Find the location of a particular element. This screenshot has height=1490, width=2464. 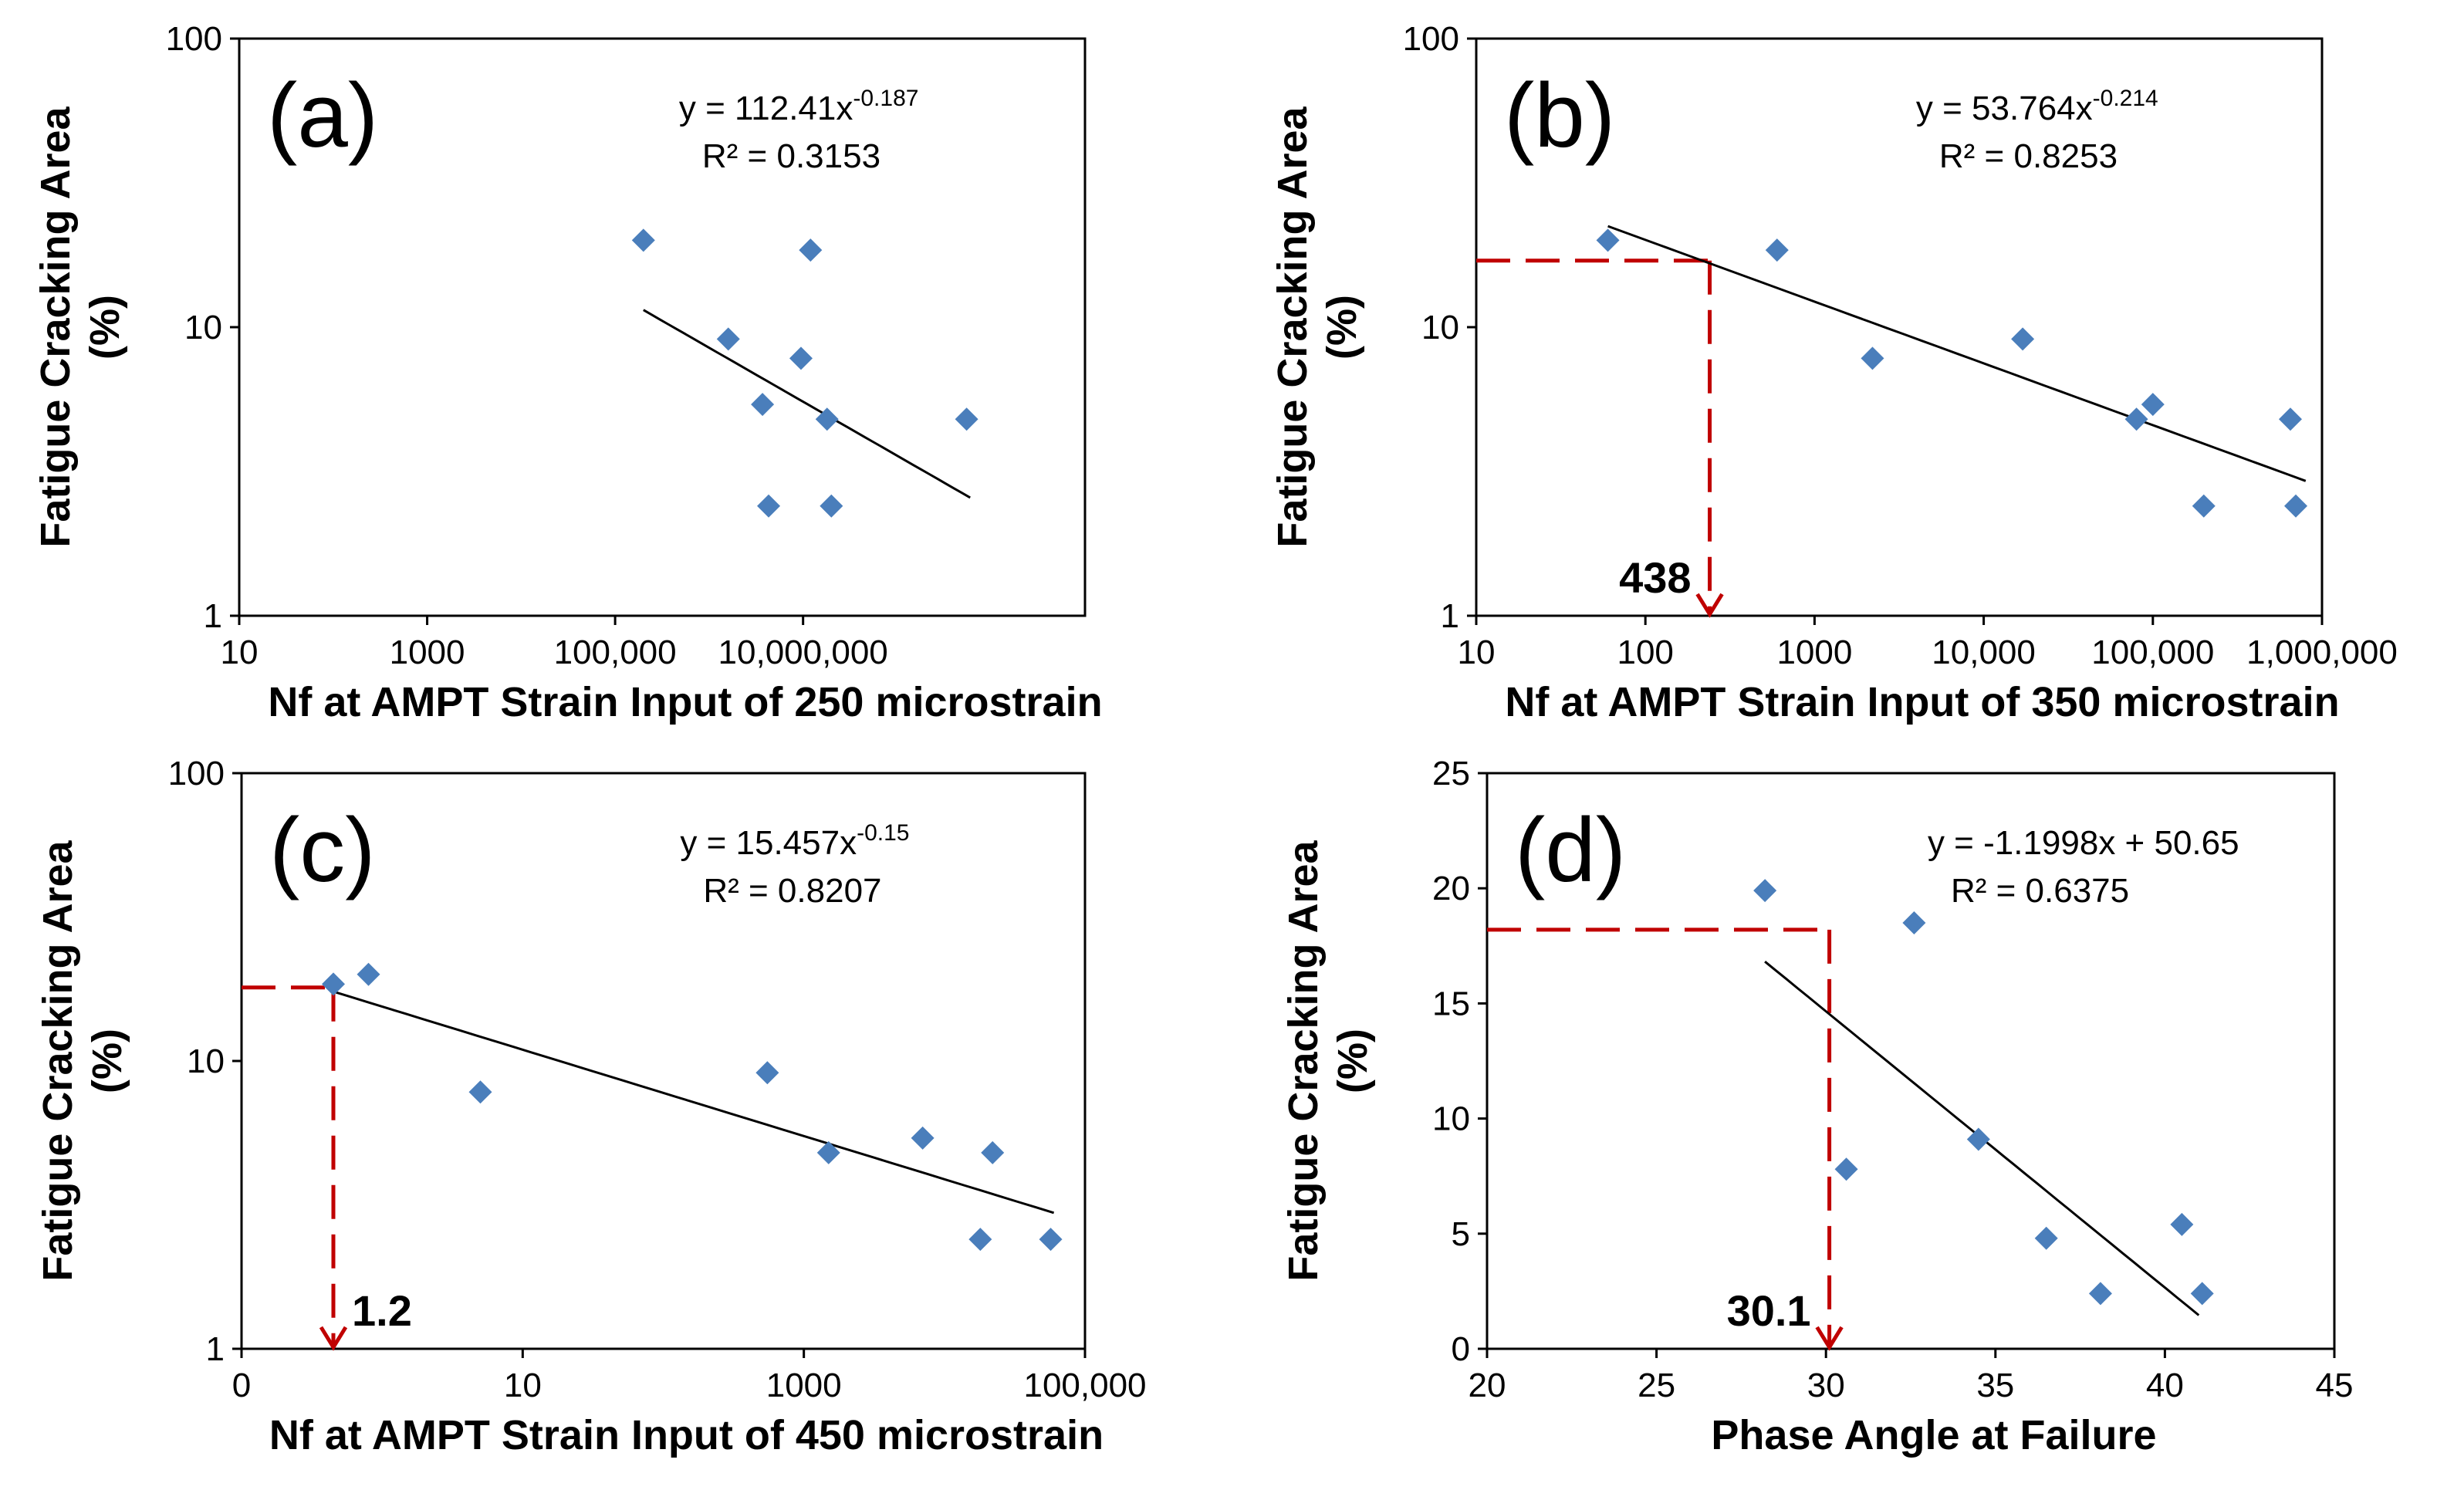

equation-exponent: -0.15 is located at coordinates (883, 833).